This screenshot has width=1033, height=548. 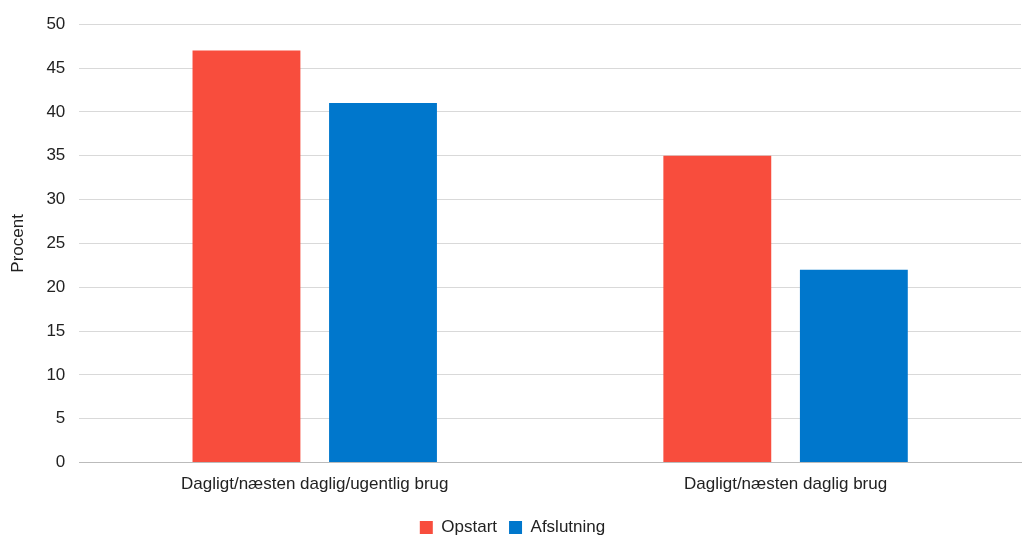 What do you see at coordinates (56, 155) in the screenshot?
I see `y-tick-label: 35` at bounding box center [56, 155].